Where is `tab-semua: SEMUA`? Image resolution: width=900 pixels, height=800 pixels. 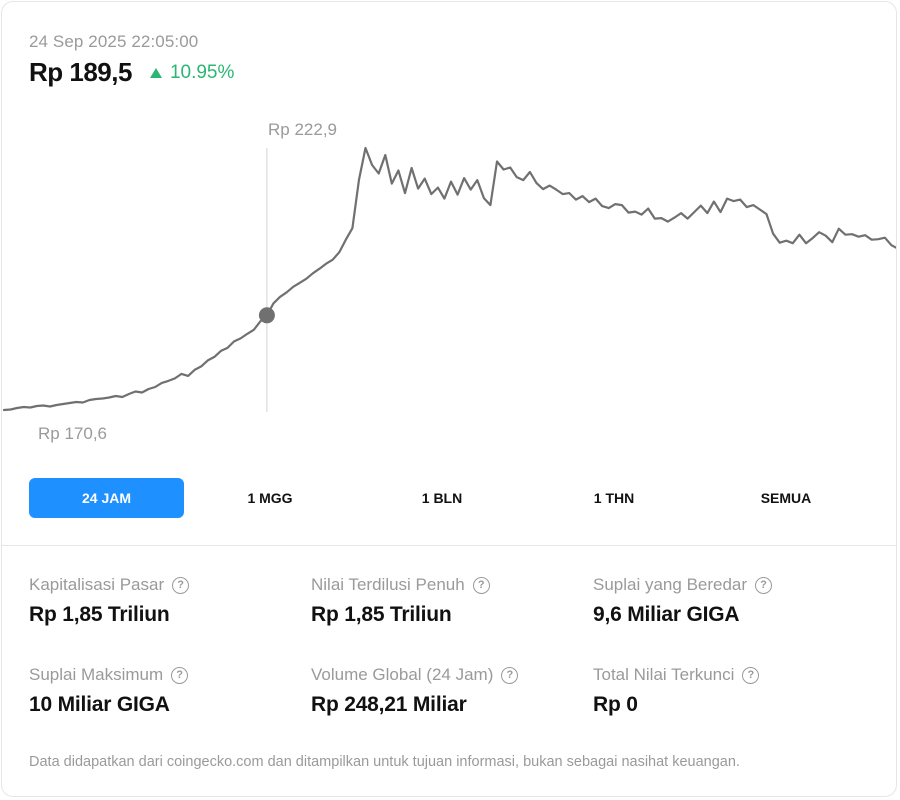
tab-semua: SEMUA is located at coordinates (786, 498).